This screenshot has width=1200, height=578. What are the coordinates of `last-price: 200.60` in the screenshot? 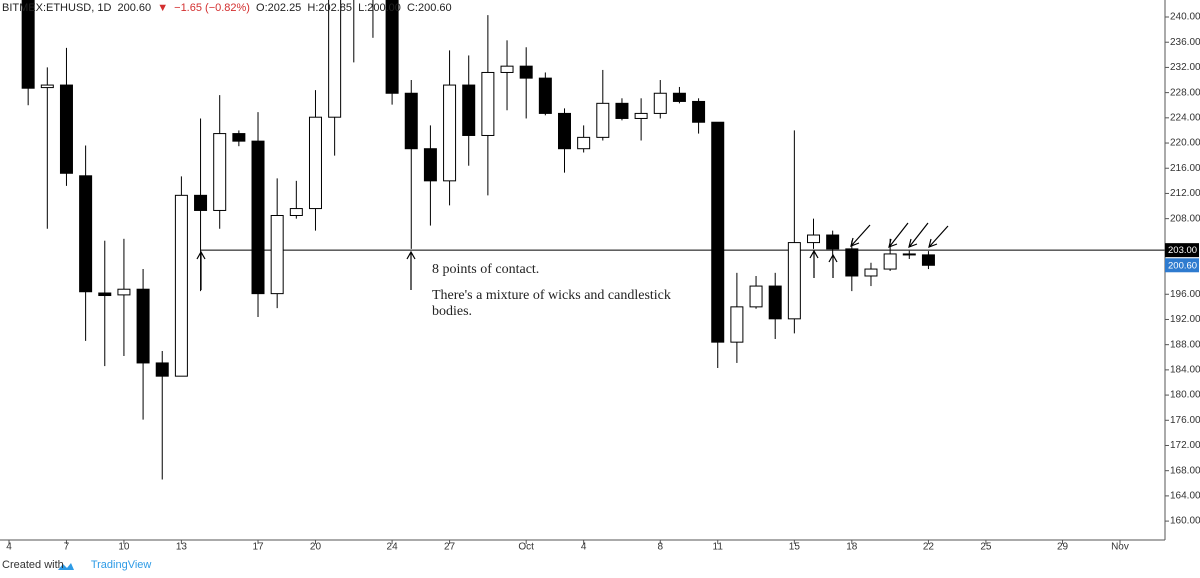 It's located at (134, 8).